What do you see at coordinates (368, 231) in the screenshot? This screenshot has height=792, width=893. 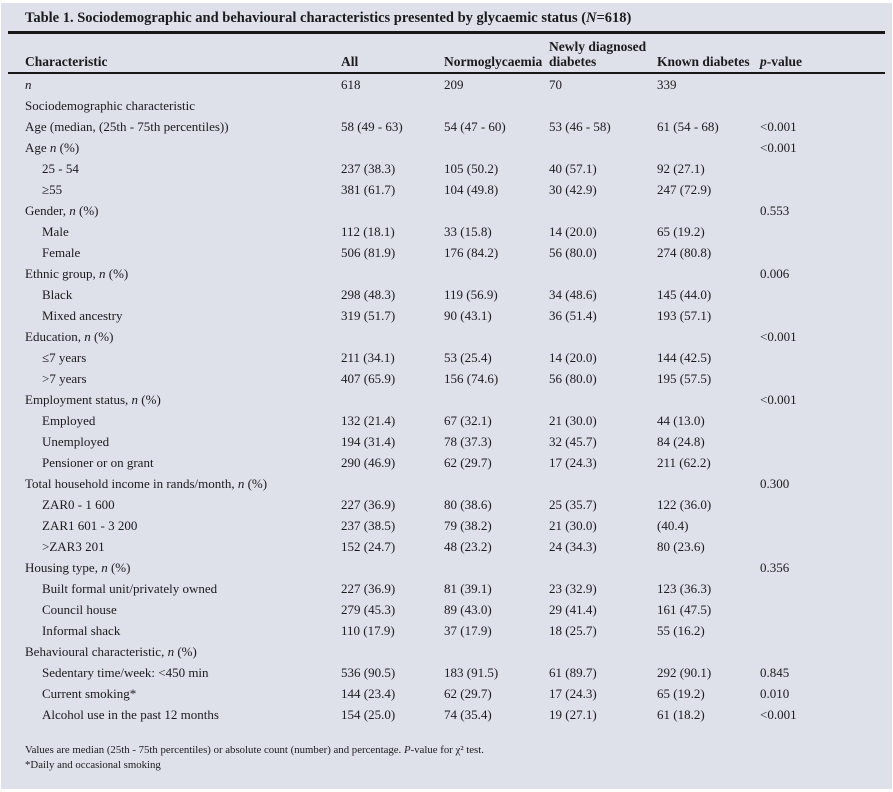 I see `cell-all: 112 (18.1)` at bounding box center [368, 231].